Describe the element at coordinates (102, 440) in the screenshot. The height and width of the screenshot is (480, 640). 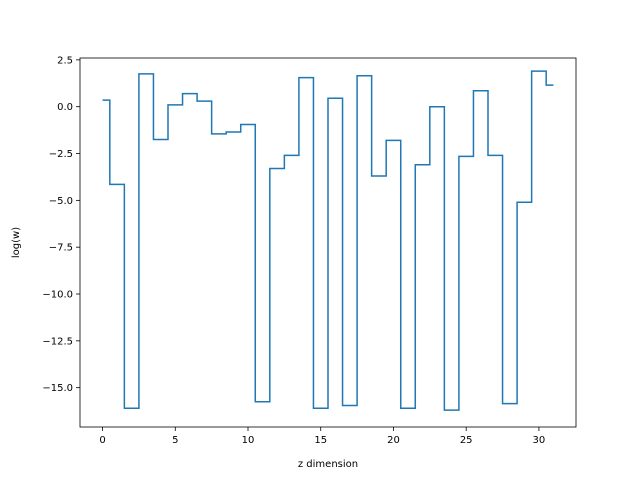
I see `x-tick-label: 0` at that location.